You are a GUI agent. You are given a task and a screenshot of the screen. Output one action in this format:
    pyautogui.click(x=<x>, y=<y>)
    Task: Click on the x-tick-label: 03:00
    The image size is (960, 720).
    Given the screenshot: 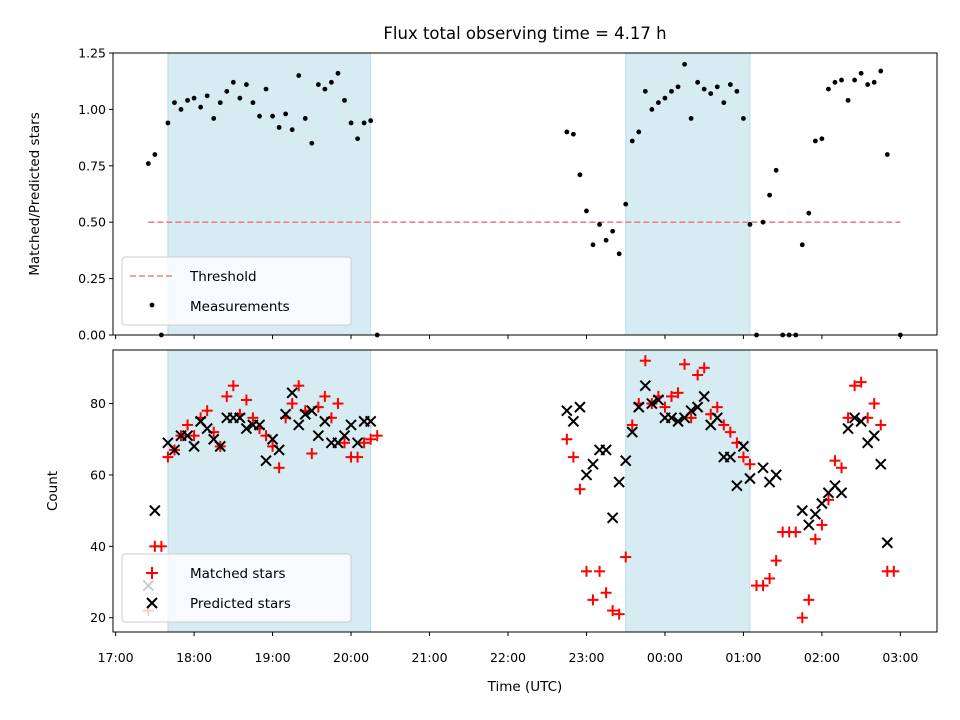 What is the action you would take?
    pyautogui.click(x=900, y=657)
    